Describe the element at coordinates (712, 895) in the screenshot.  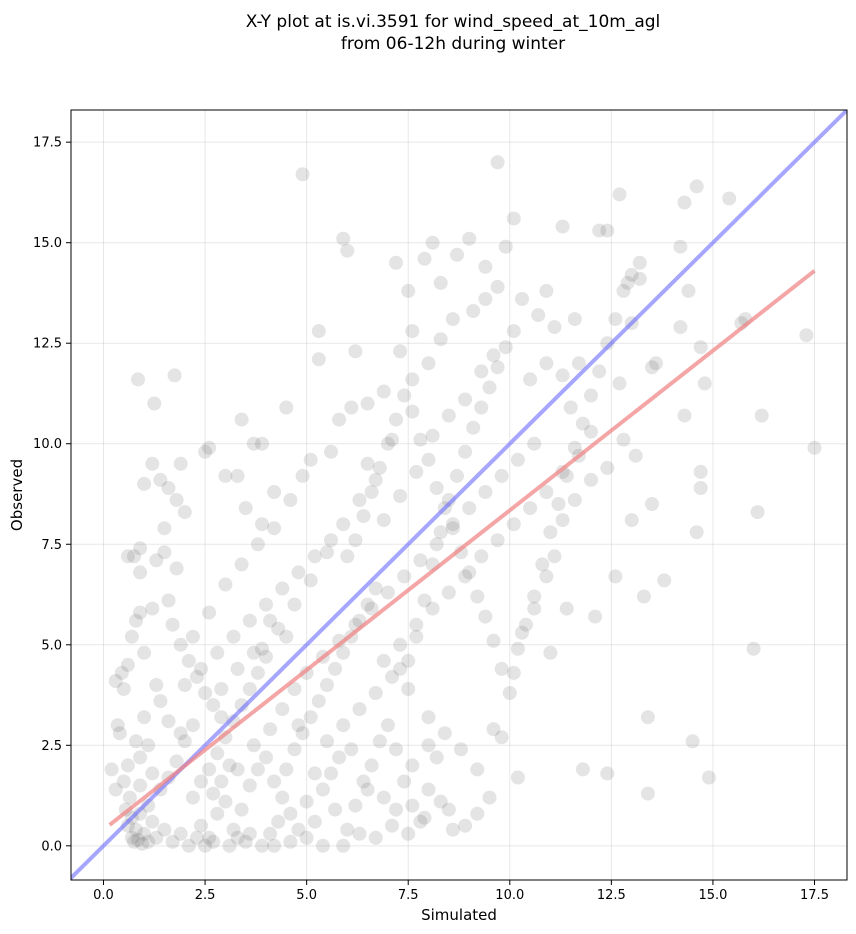
I see `x-tick-label: 15.0` at that location.